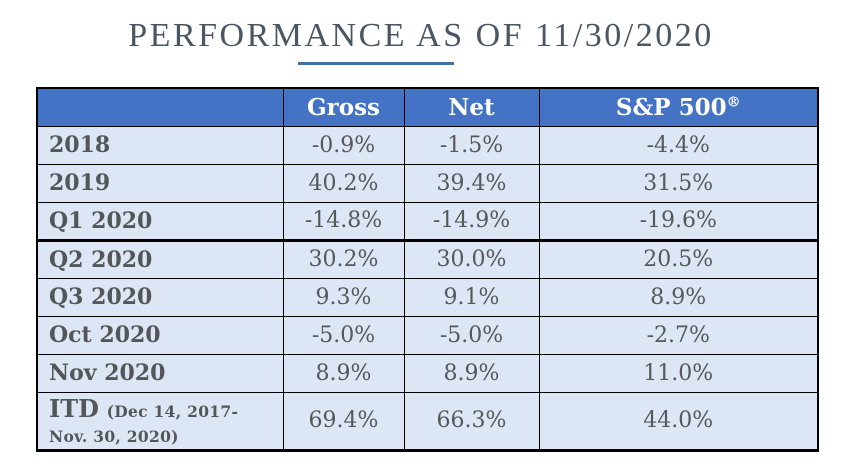  Describe the element at coordinates (172, 411) in the screenshot. I see `itd-date-range-line1: (Dec 14, 2017-` at that location.